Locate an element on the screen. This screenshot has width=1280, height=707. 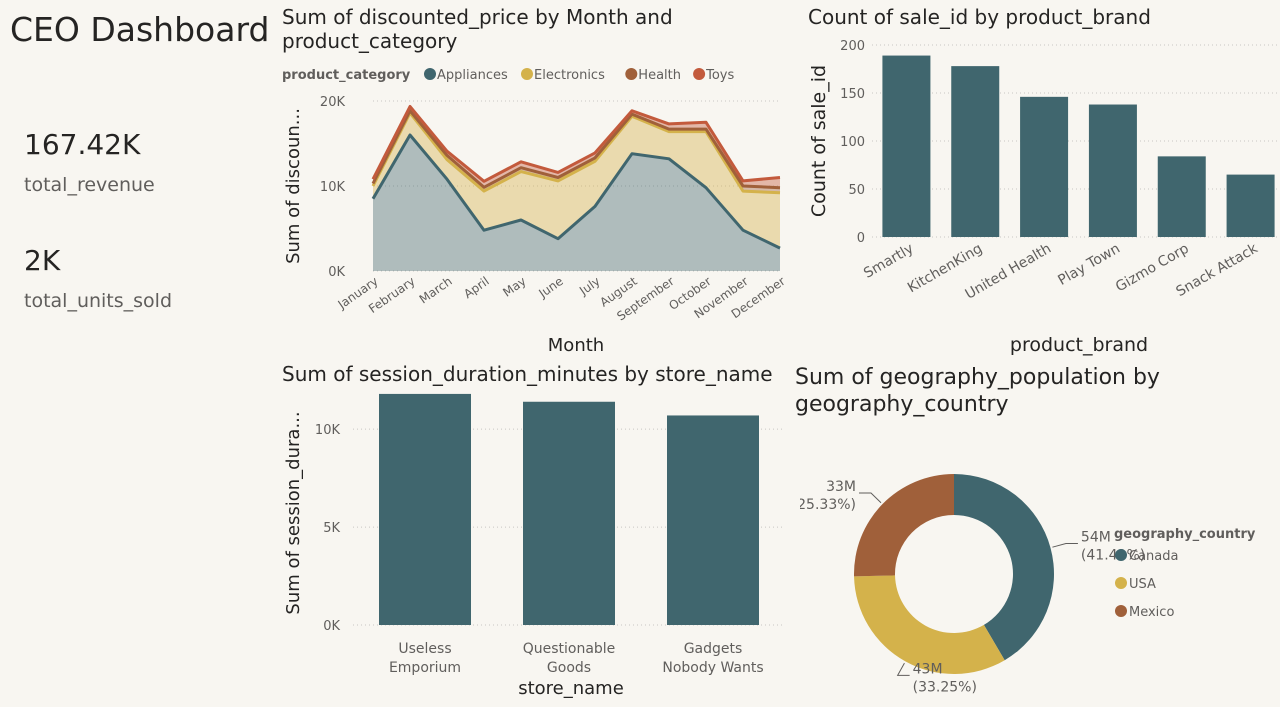
donut-legend-marker-usa is located at coordinates (1121, 583).